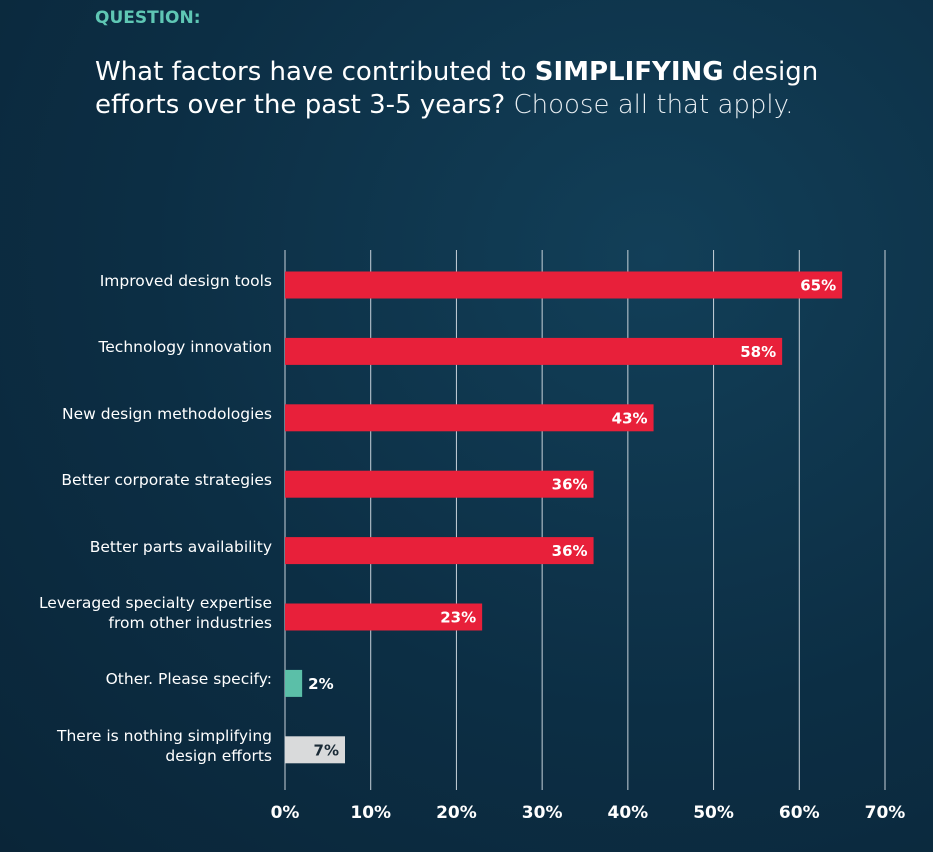  I want to click on value-label: 23%, so click(458, 618).